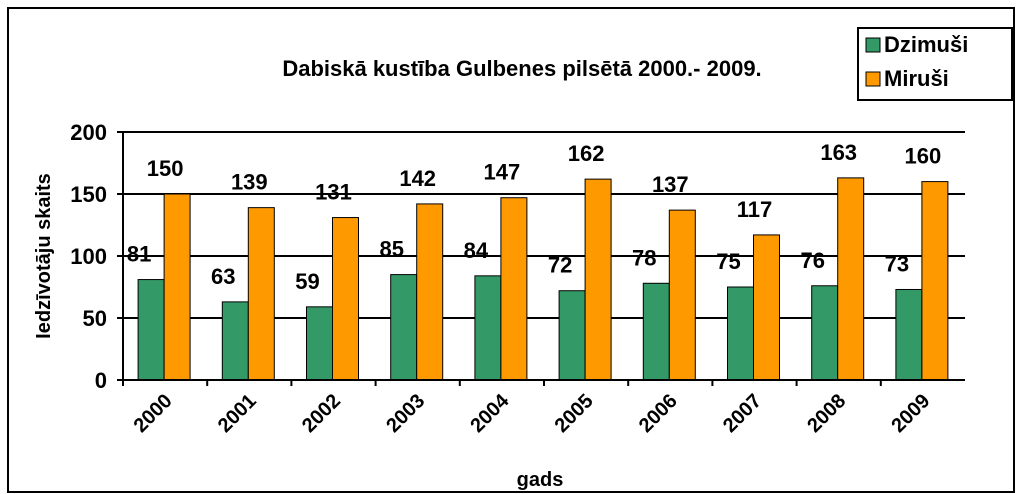 This screenshot has width=1022, height=494. Describe the element at coordinates (88, 132) in the screenshot. I see `y-tick-label: 200` at that location.